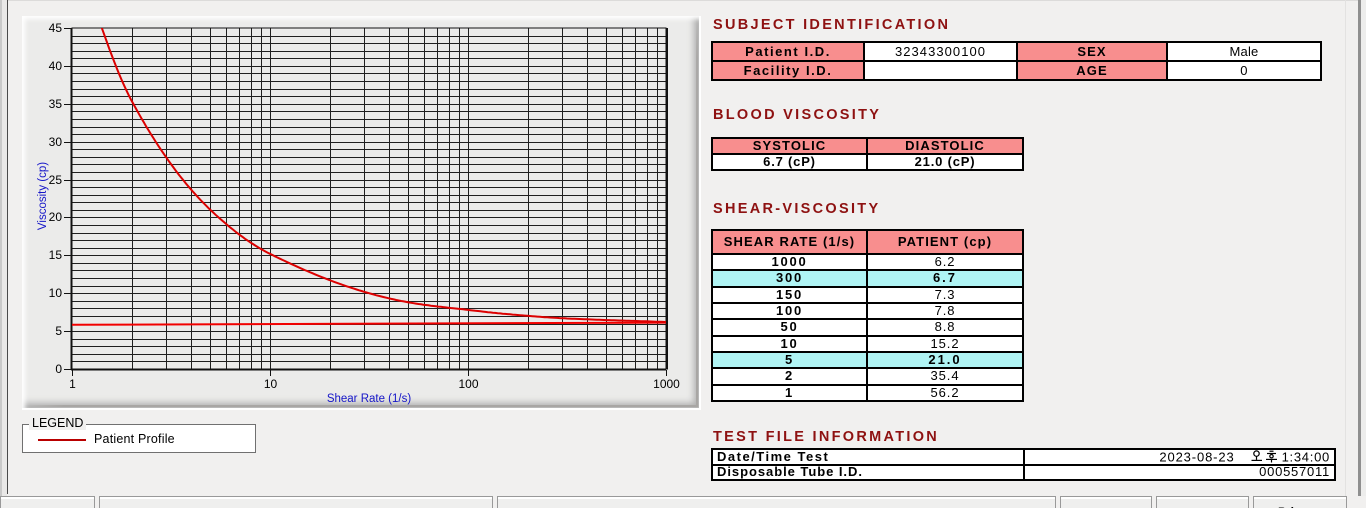 The width and height of the screenshot is (1366, 508). What do you see at coordinates (56, 104) in the screenshot?
I see `svg-text: 35` at bounding box center [56, 104].